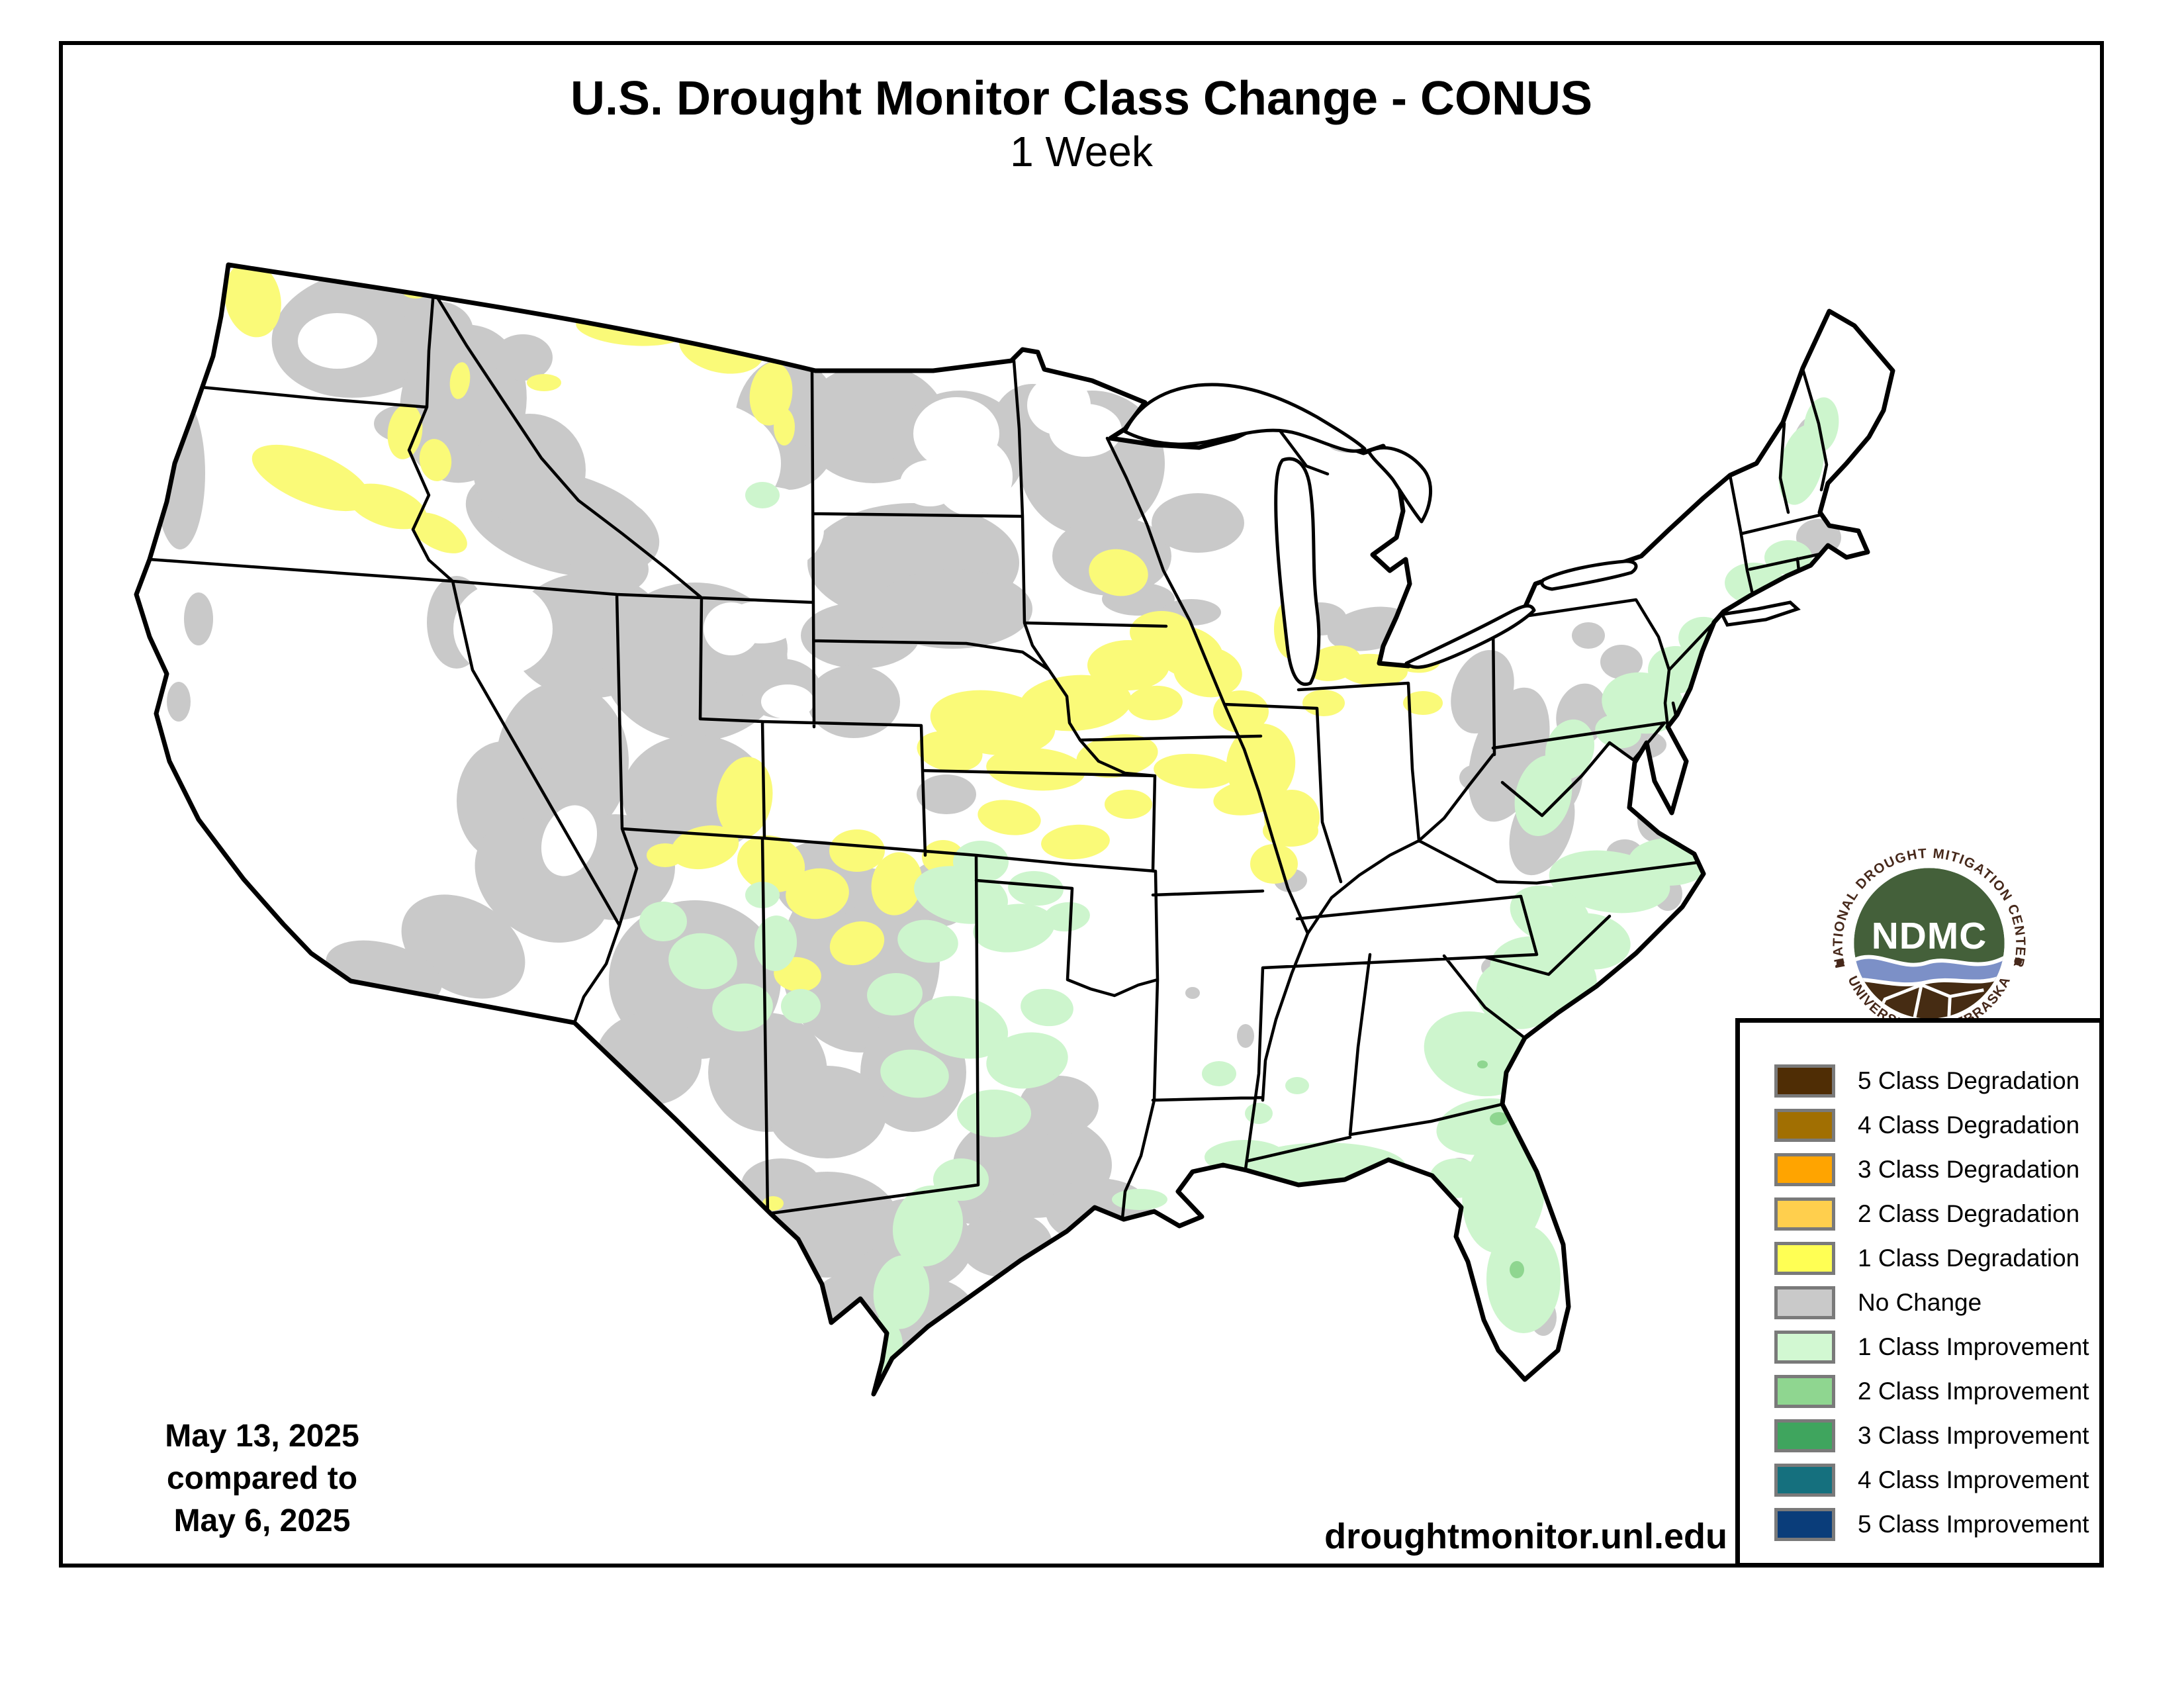 The width and height of the screenshot is (2184, 1688). I want to click on legend-swatch-5-class-improvement, so click(1804, 1524).